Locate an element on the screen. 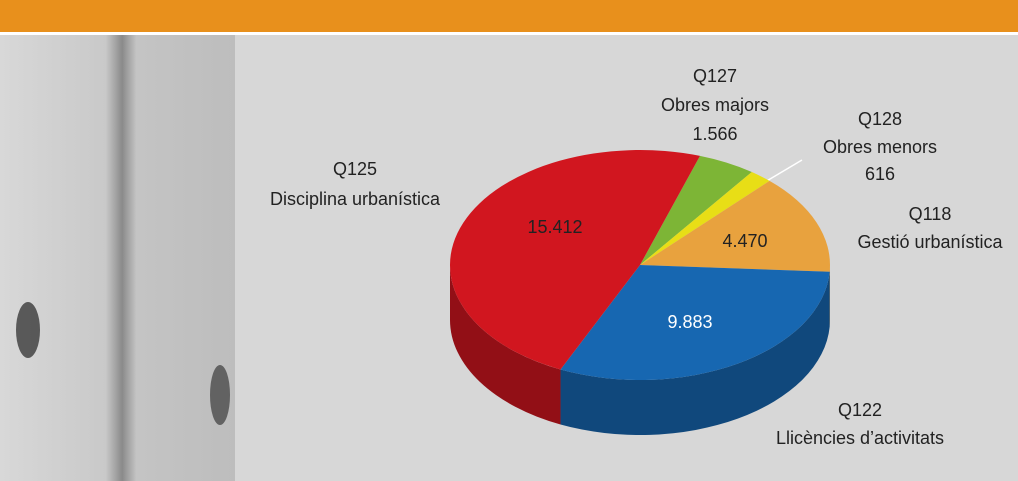  value-label: 9.883 is located at coordinates (689, 322).